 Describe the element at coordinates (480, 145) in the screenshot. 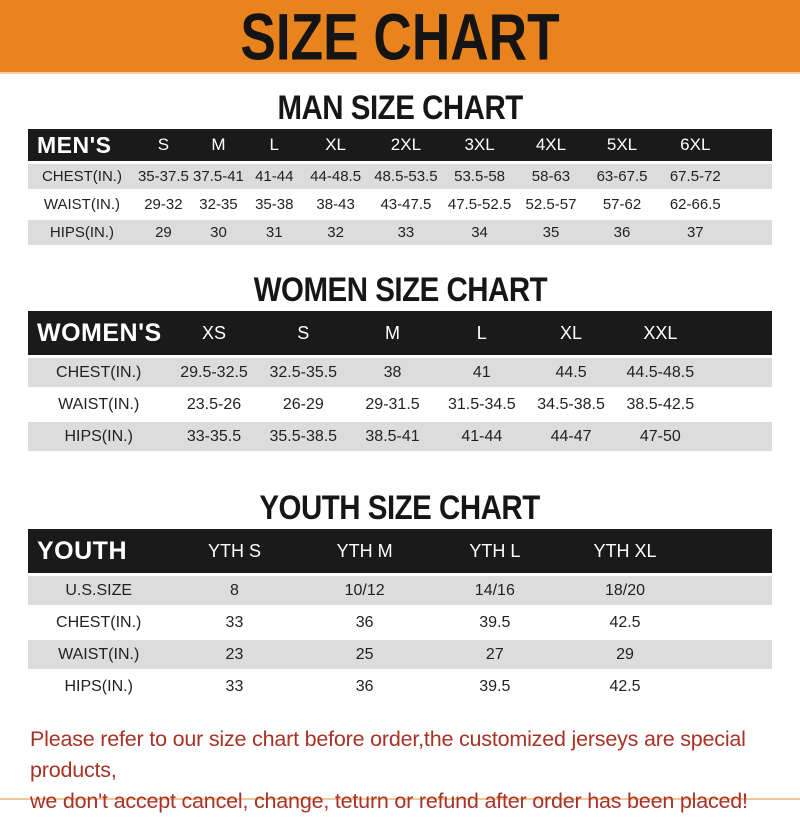

I see `column-header: 3XL` at that location.